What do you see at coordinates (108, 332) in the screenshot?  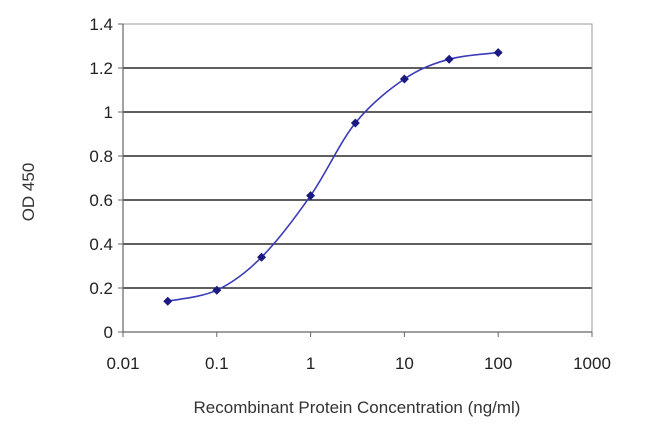 I see `y-tick-label-0: 0` at bounding box center [108, 332].